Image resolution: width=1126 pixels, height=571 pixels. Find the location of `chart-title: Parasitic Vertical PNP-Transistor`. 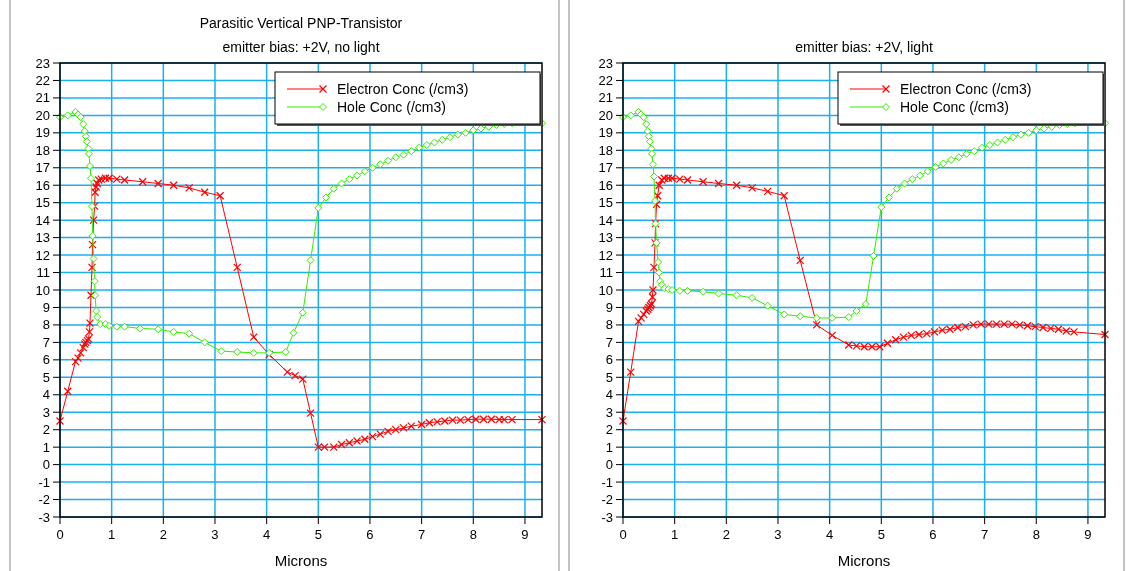

chart-title: Parasitic Vertical PNP-Transistor is located at coordinates (301, 23).